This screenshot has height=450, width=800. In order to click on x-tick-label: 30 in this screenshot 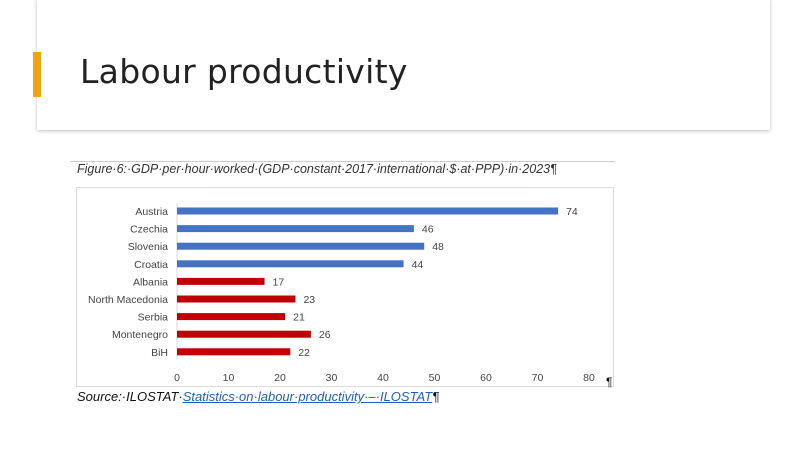, I will do `click(332, 378)`.